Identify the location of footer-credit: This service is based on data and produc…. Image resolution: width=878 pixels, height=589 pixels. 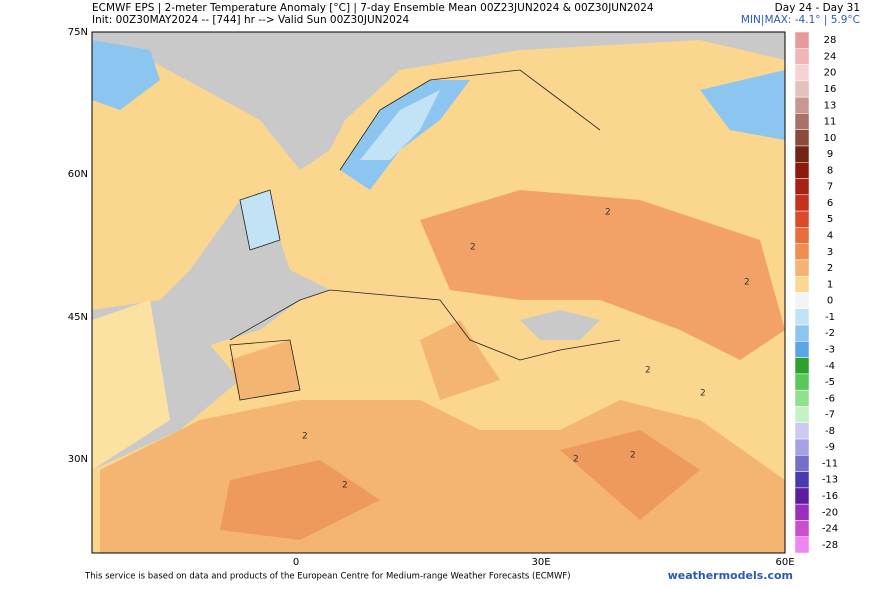
(327, 577).